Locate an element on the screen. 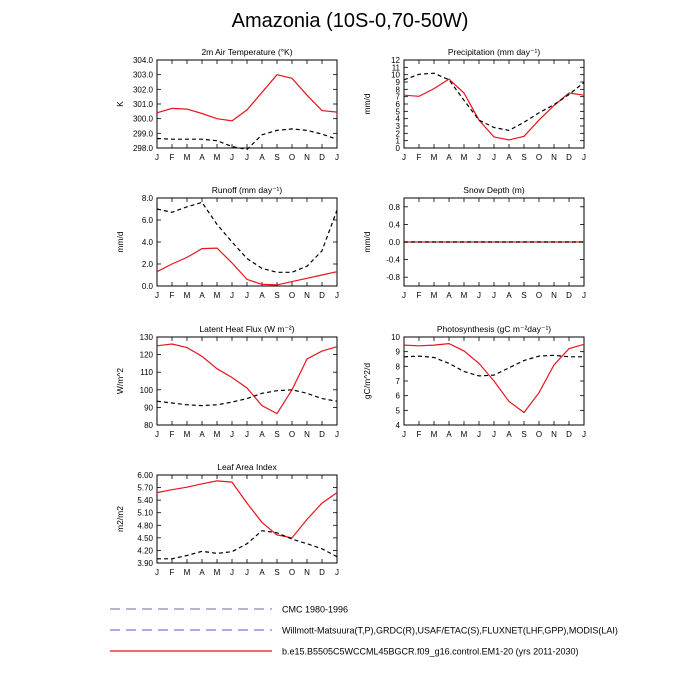 This screenshot has width=700, height=700. y-tick-label: 0.4 is located at coordinates (395, 224).